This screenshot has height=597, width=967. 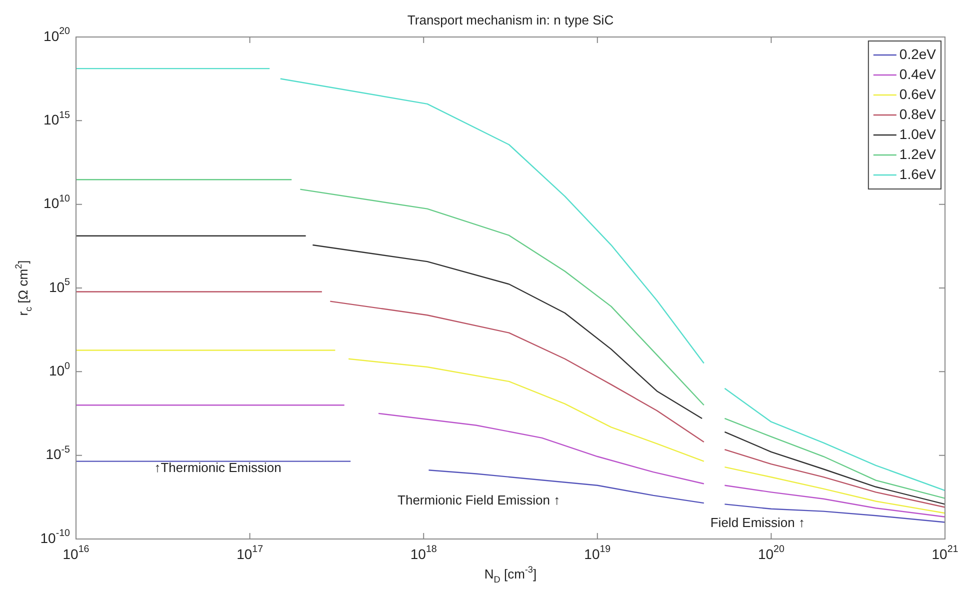 What do you see at coordinates (918, 114) in the screenshot?
I see `legend-label: 0.8eV` at bounding box center [918, 114].